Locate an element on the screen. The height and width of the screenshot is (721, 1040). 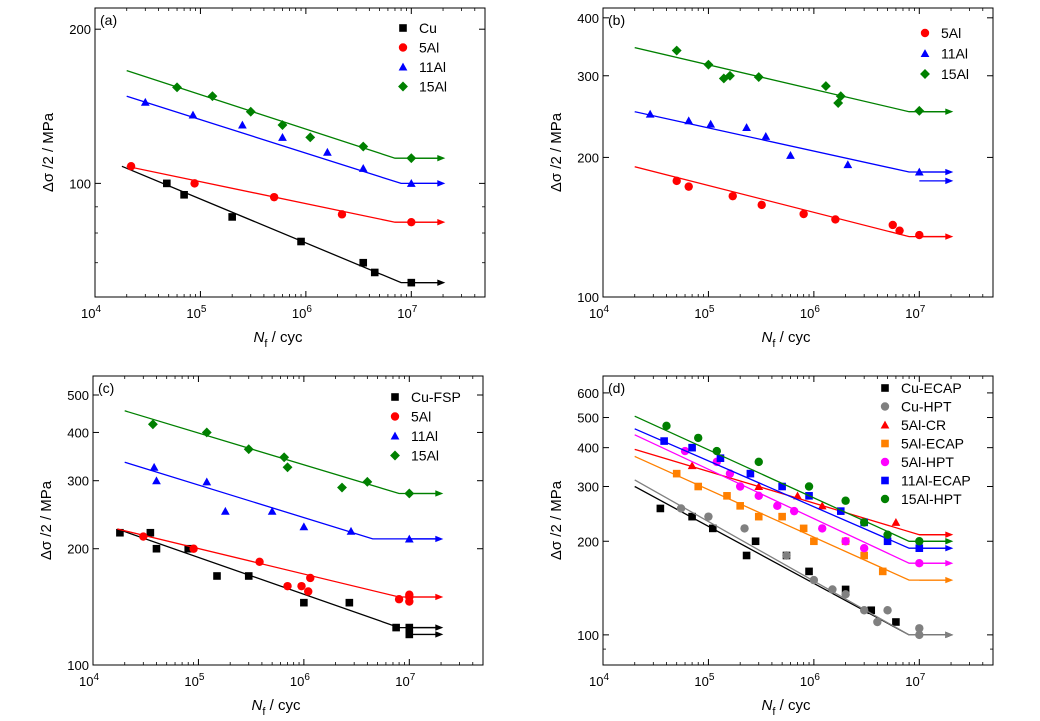
legend-label: 5Al-ECAP is located at coordinates (932, 444).